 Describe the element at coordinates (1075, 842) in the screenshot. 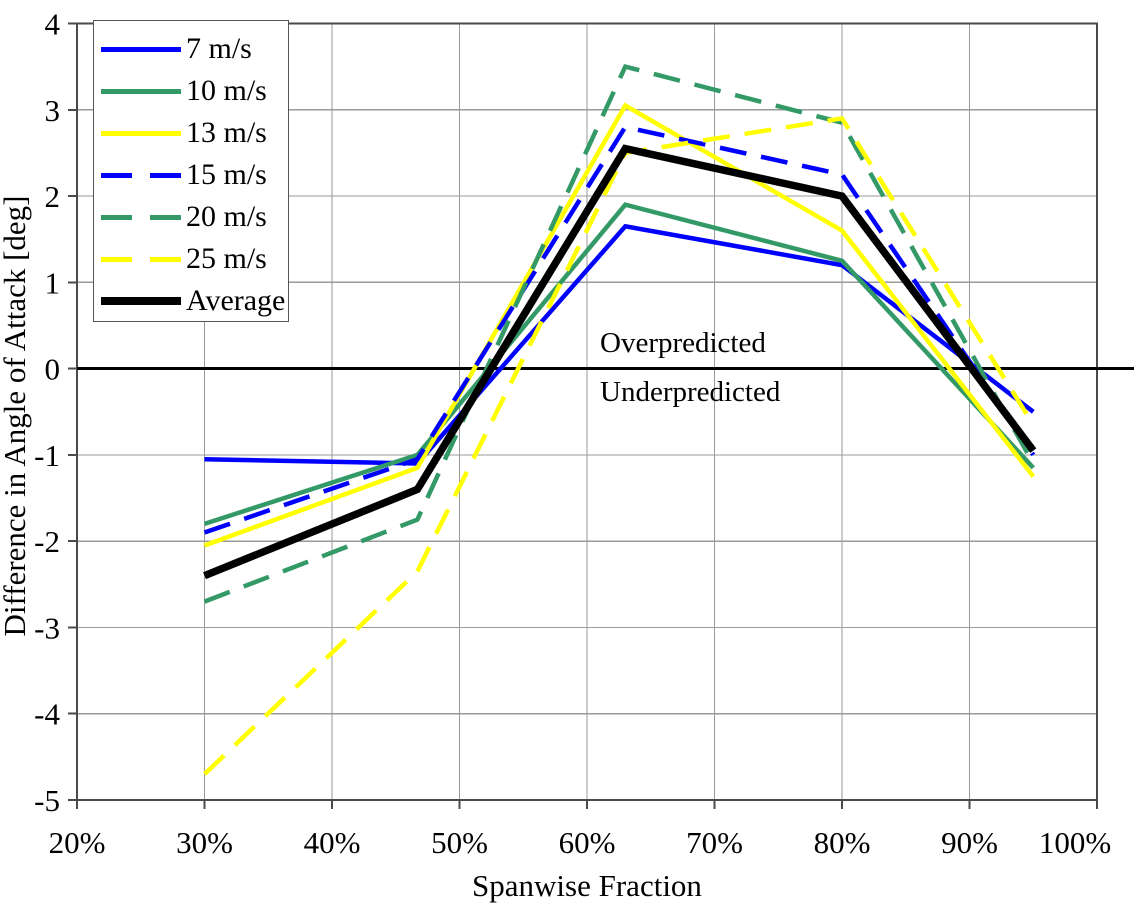

I see `x-tick-label: 100%` at that location.